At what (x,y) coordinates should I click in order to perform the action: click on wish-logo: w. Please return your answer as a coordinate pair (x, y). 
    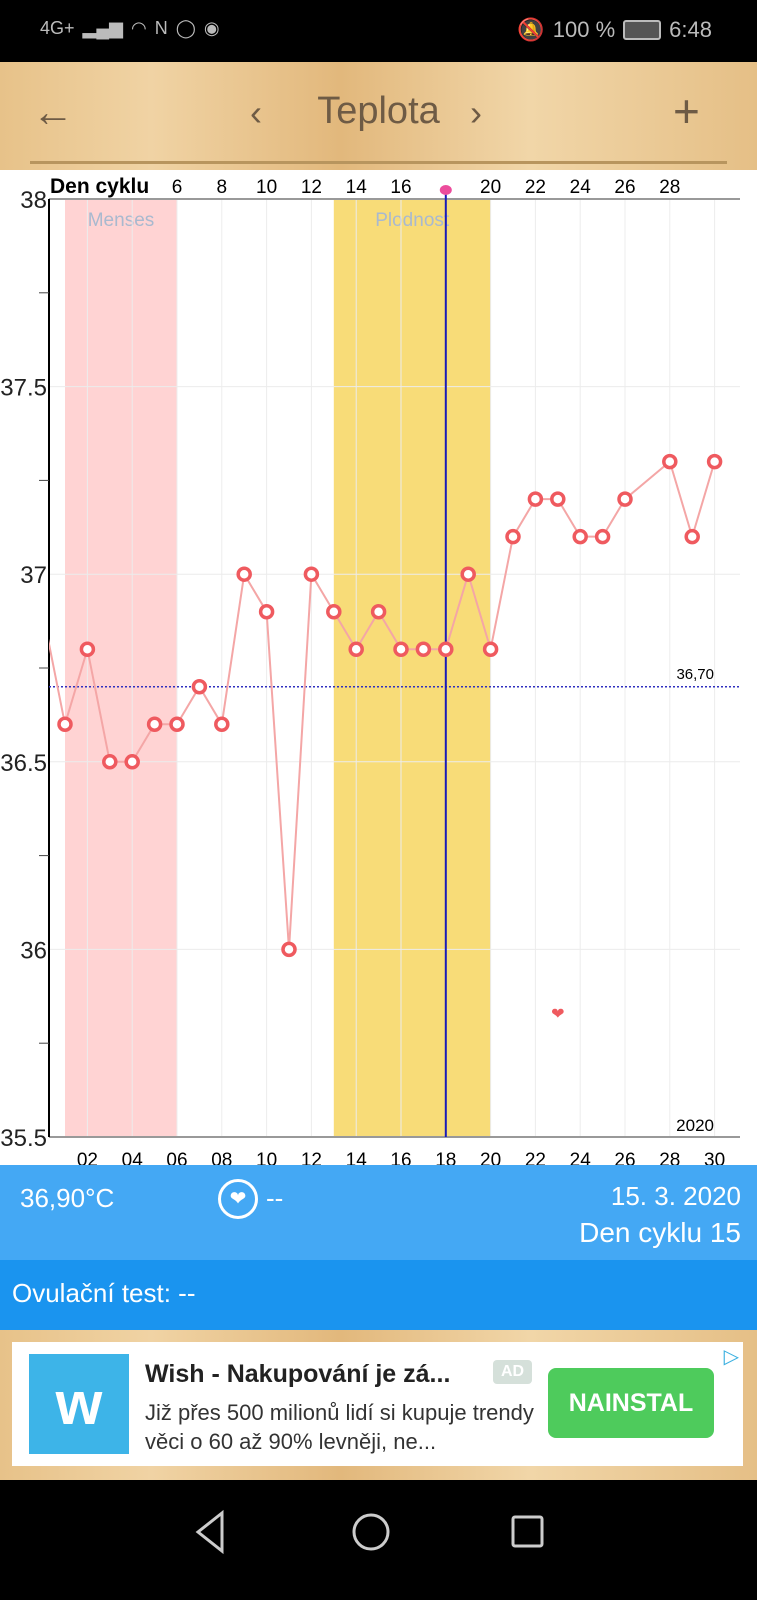
    Looking at the image, I should click on (79, 1404).